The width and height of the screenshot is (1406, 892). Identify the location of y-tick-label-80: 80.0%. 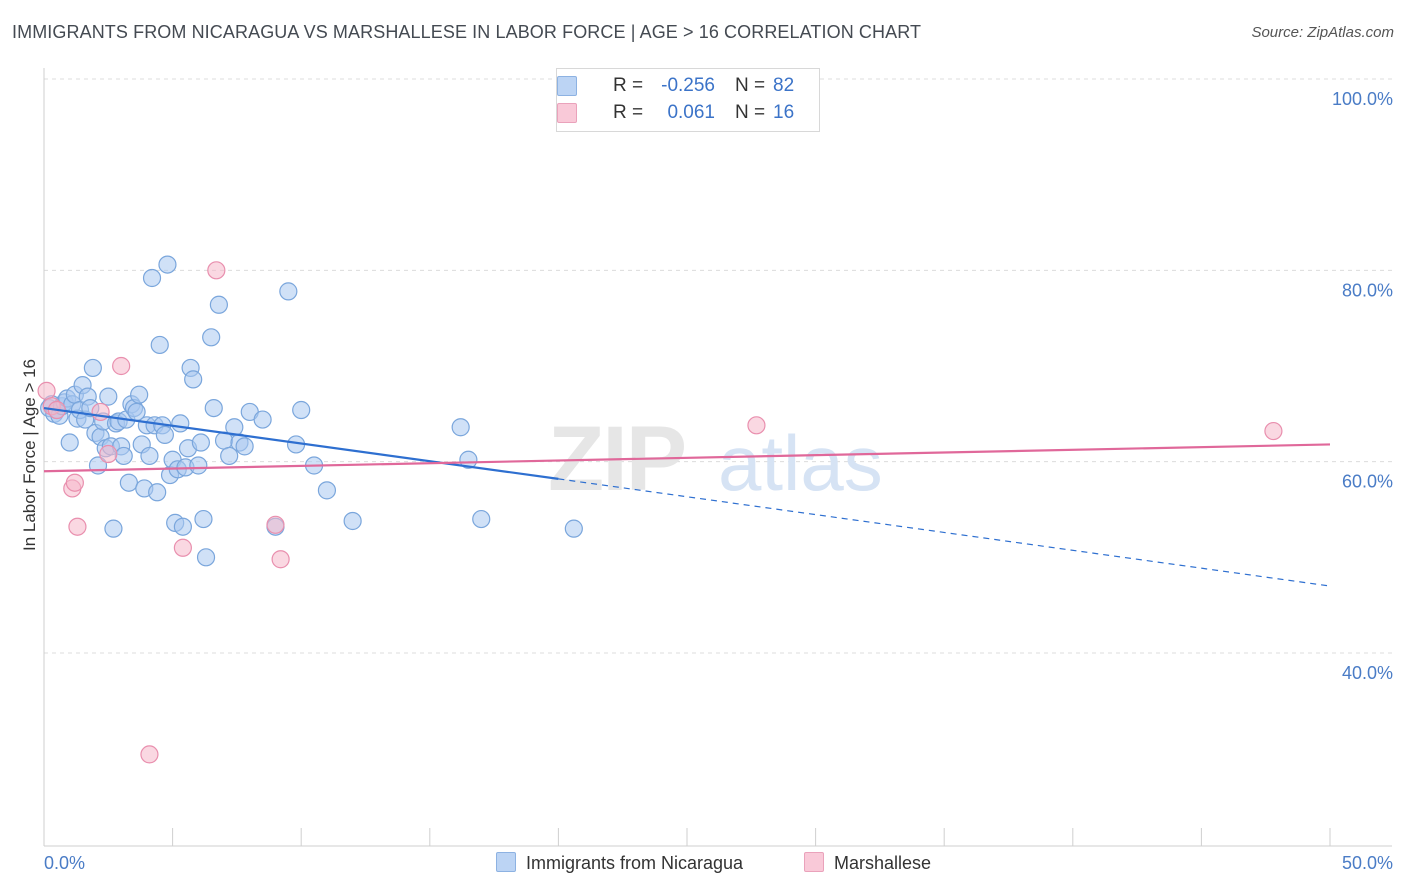
(1367, 290).